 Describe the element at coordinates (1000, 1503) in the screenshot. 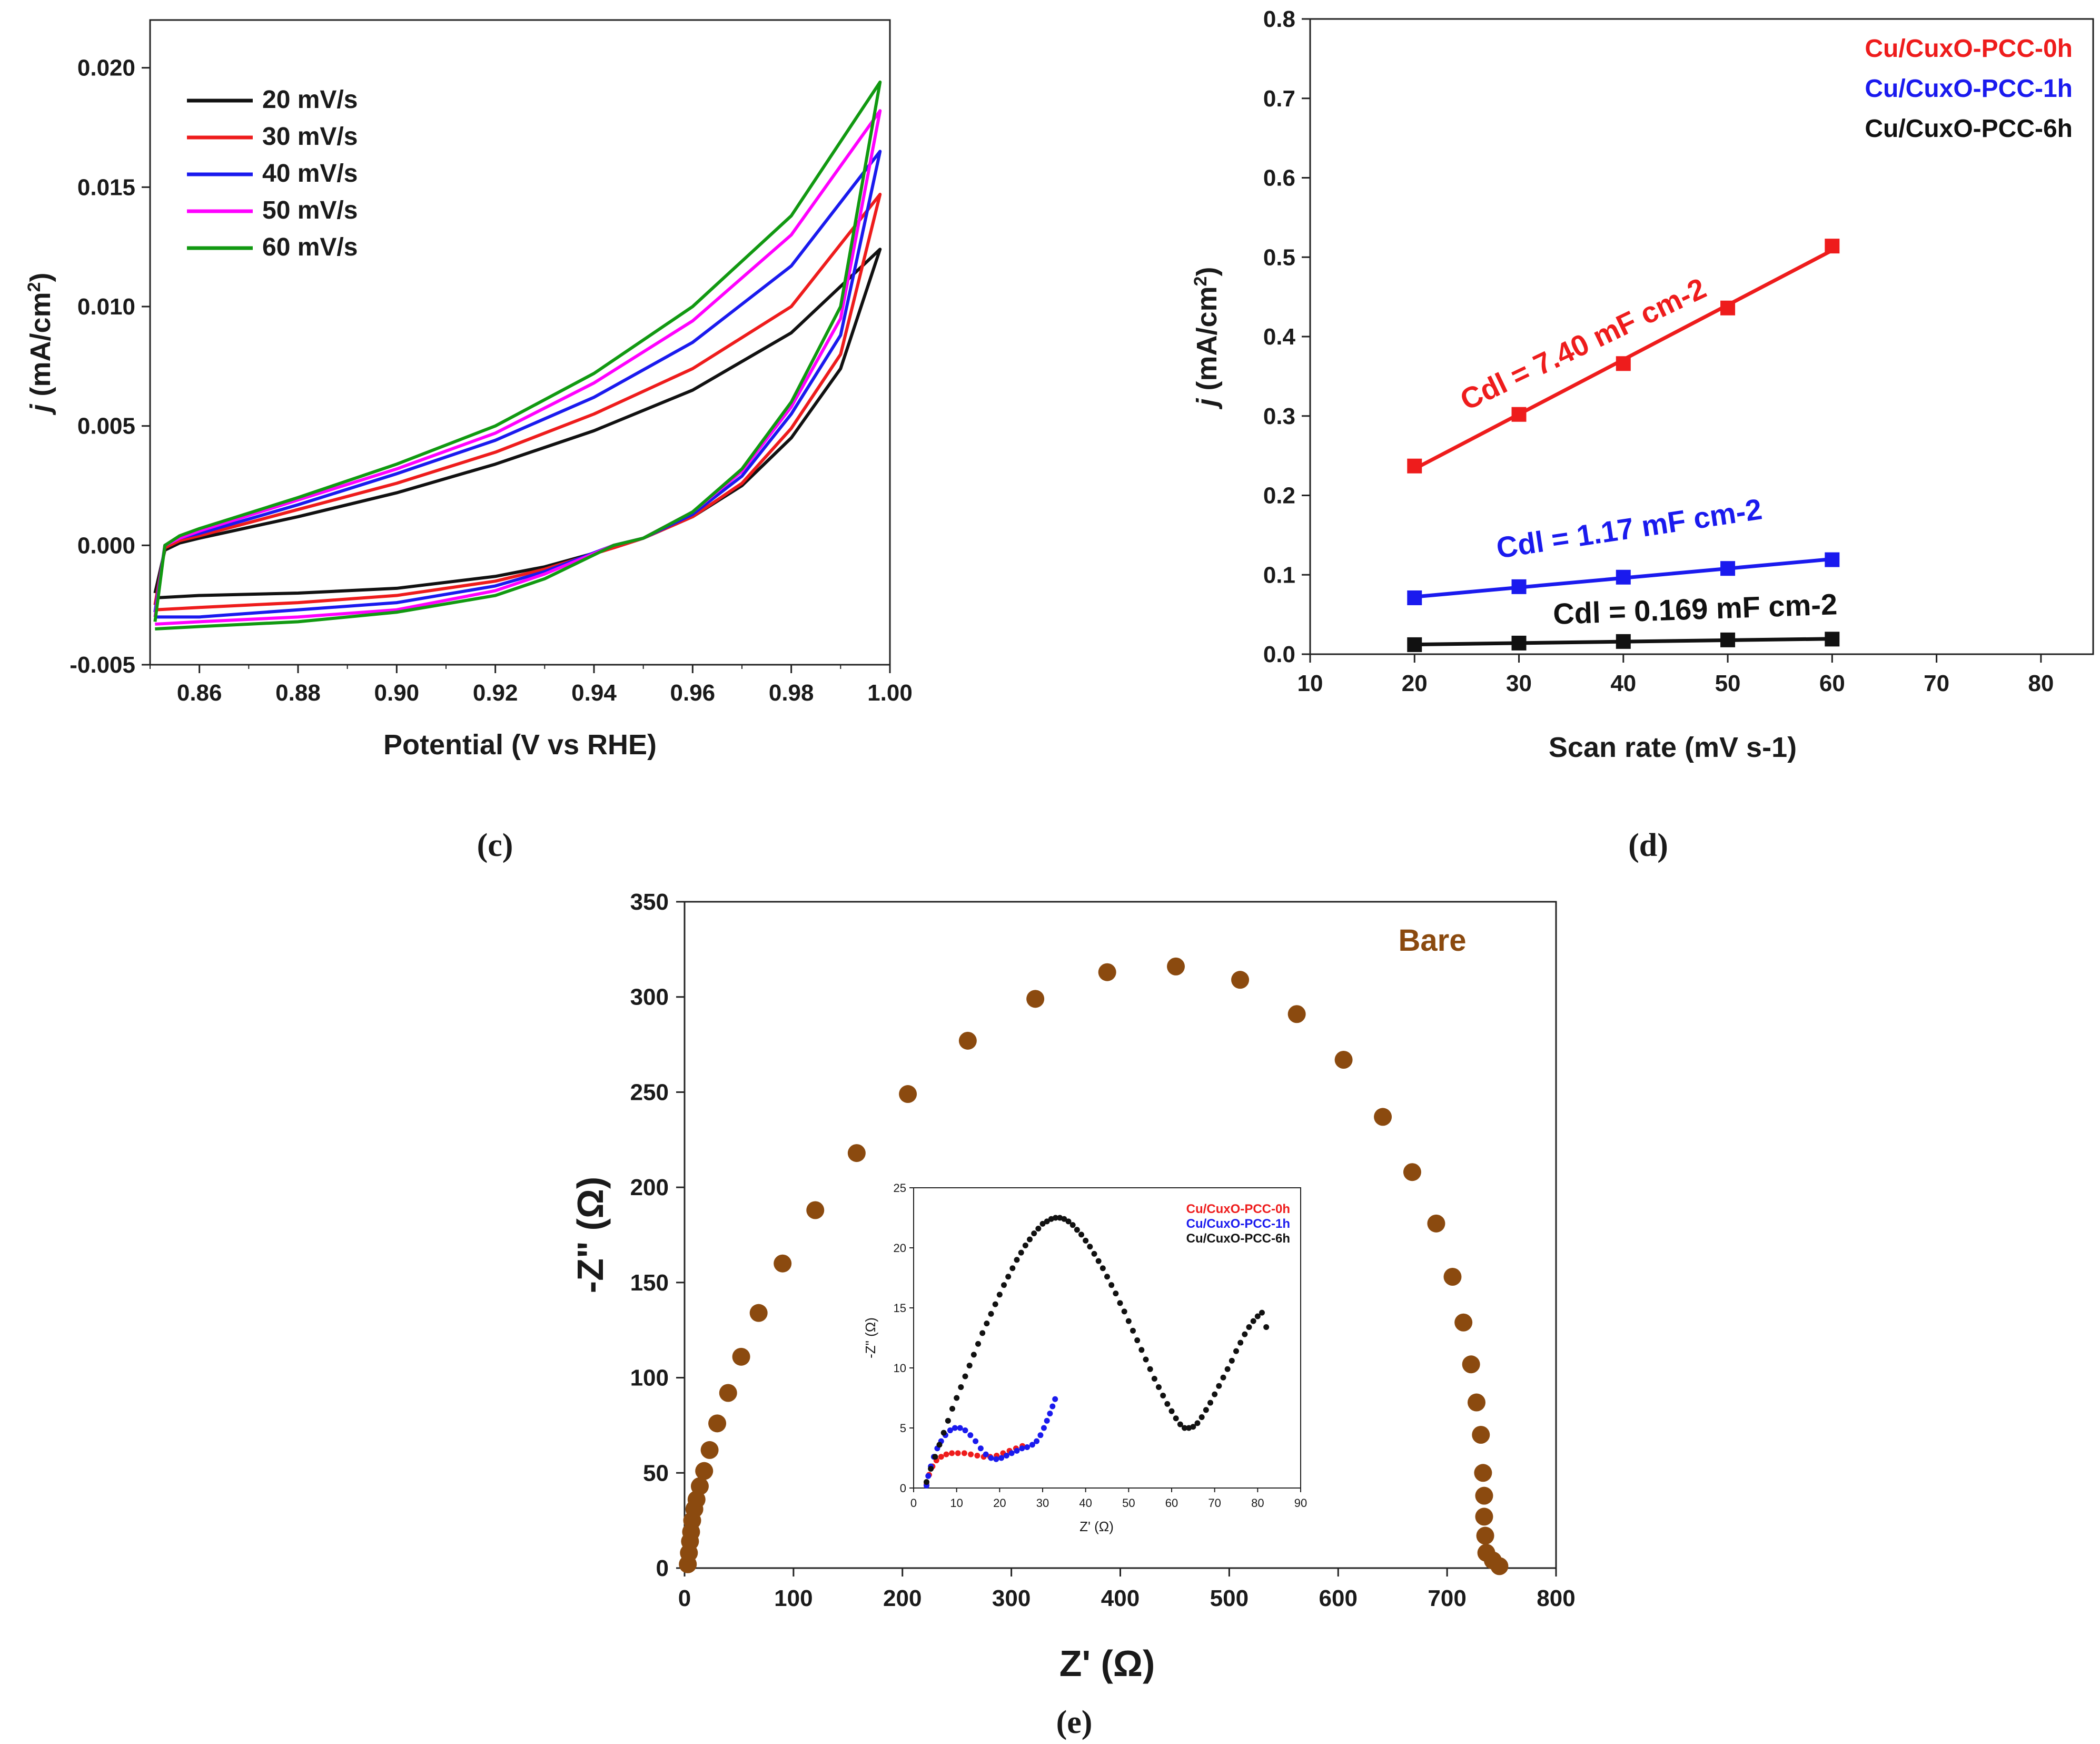

I see `inset-x-tick-label: 20` at that location.